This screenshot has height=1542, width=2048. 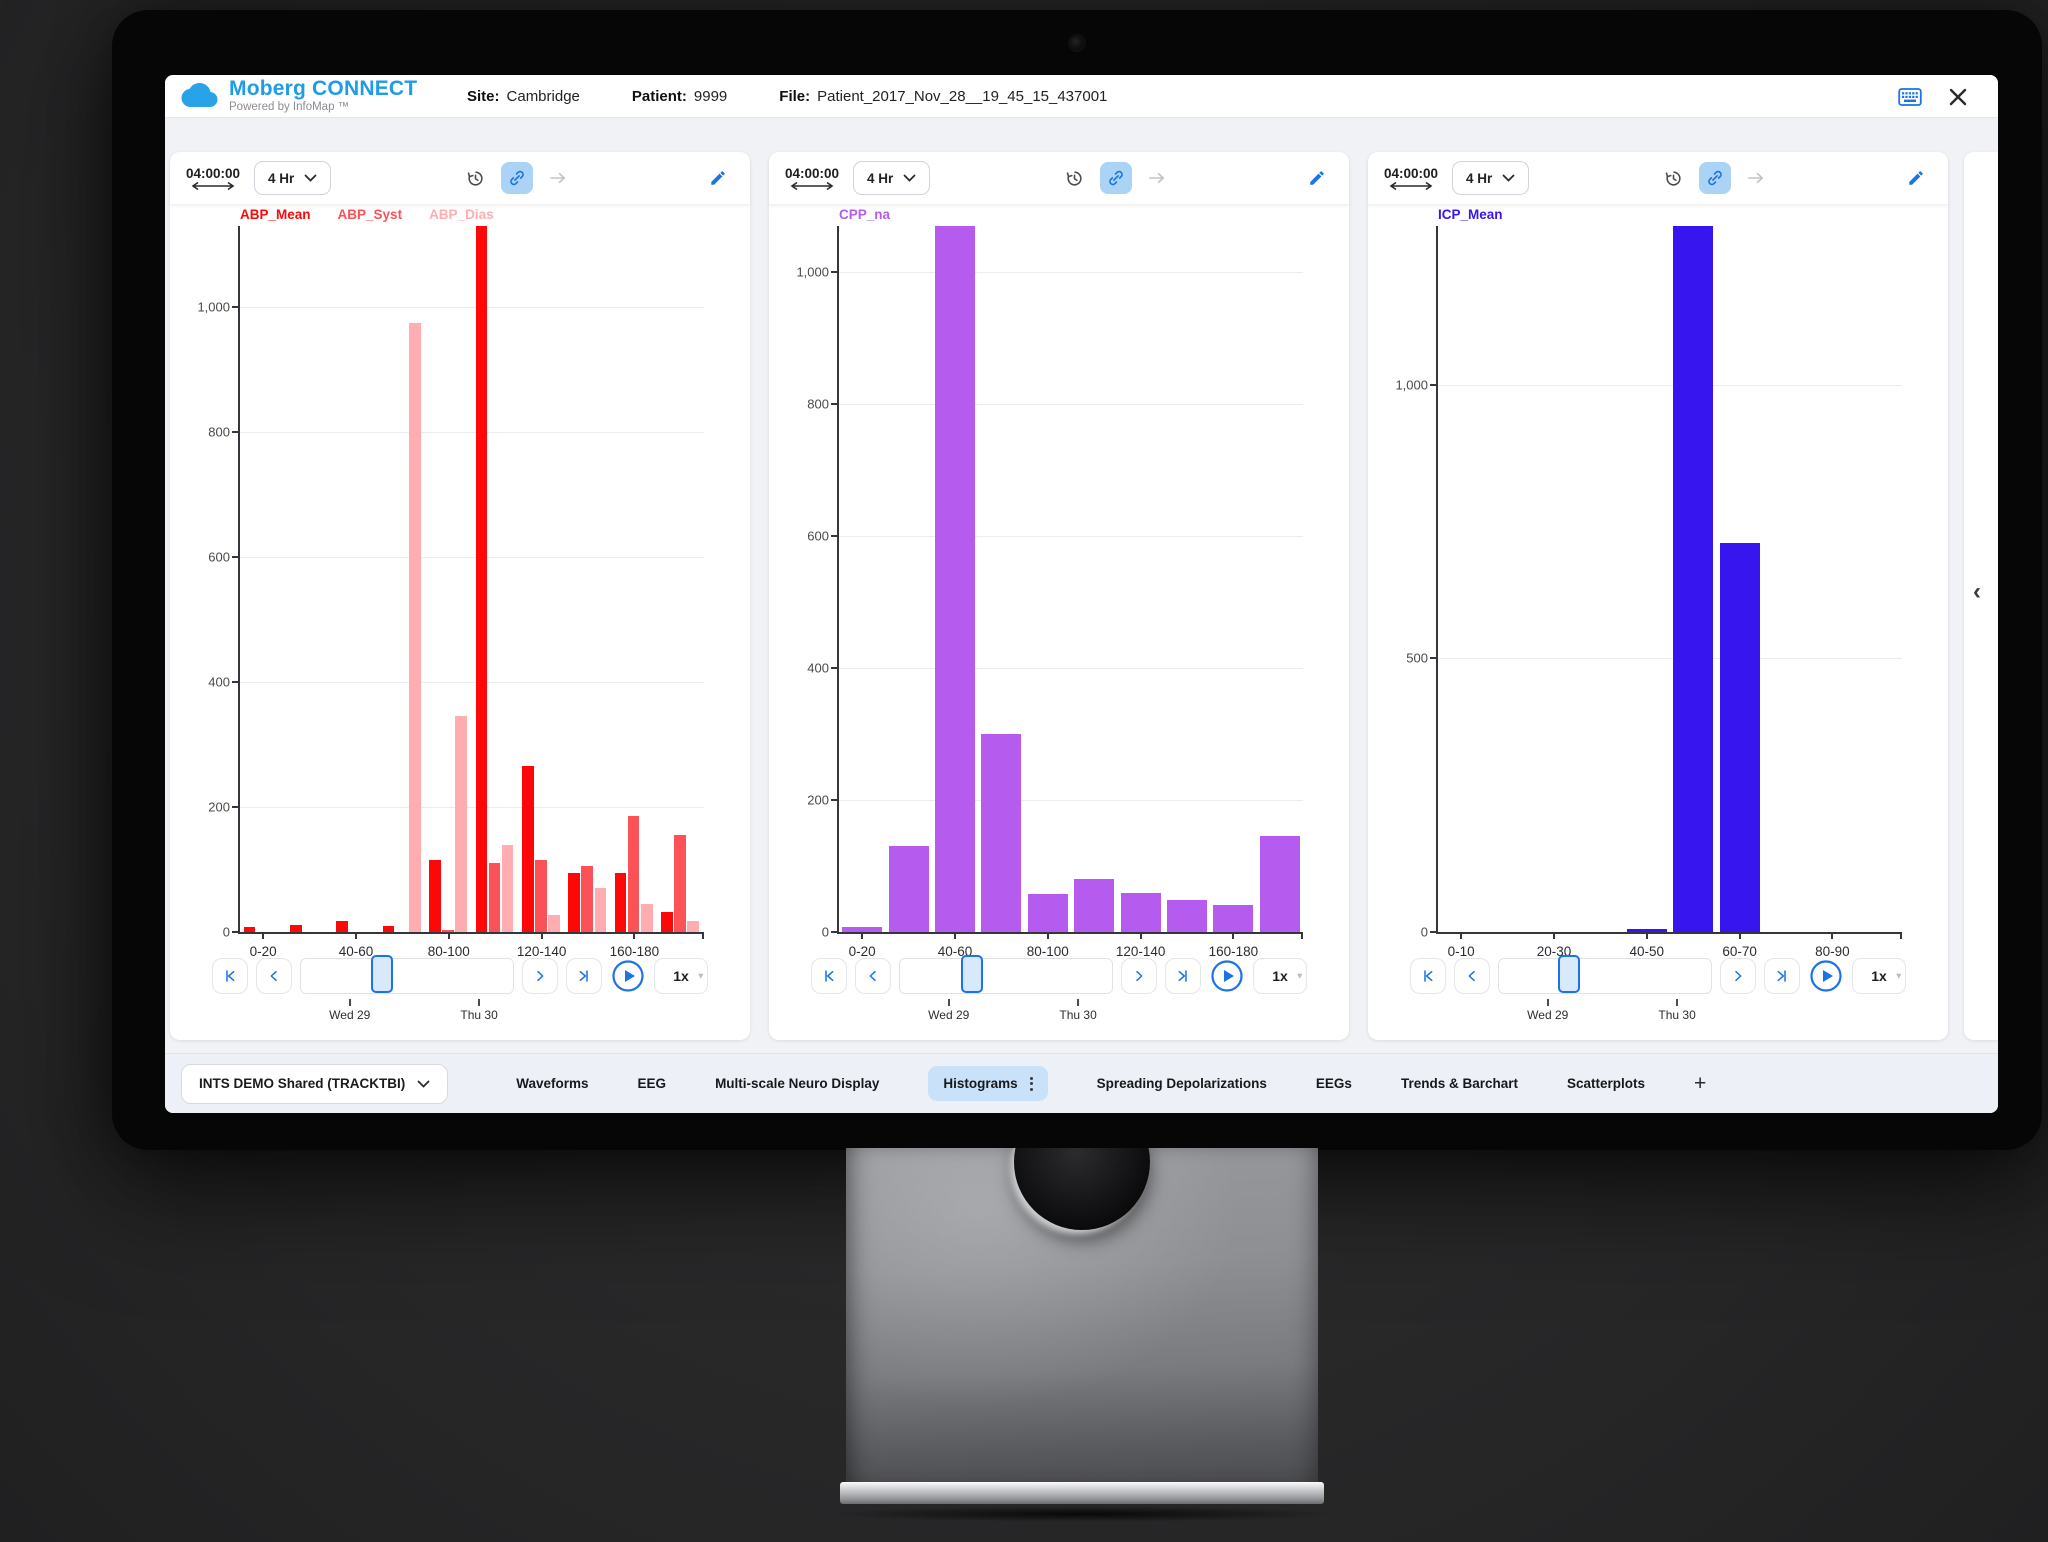 I want to click on tab-histograms: Histograms, so click(x=988, y=1083).